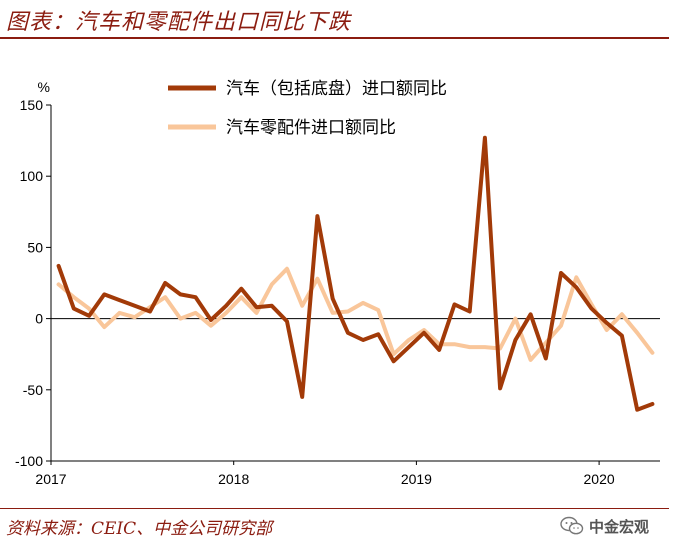 The image size is (676, 545). What do you see at coordinates (35, 247) in the screenshot?
I see `y-tick-label: 50` at bounding box center [35, 247].